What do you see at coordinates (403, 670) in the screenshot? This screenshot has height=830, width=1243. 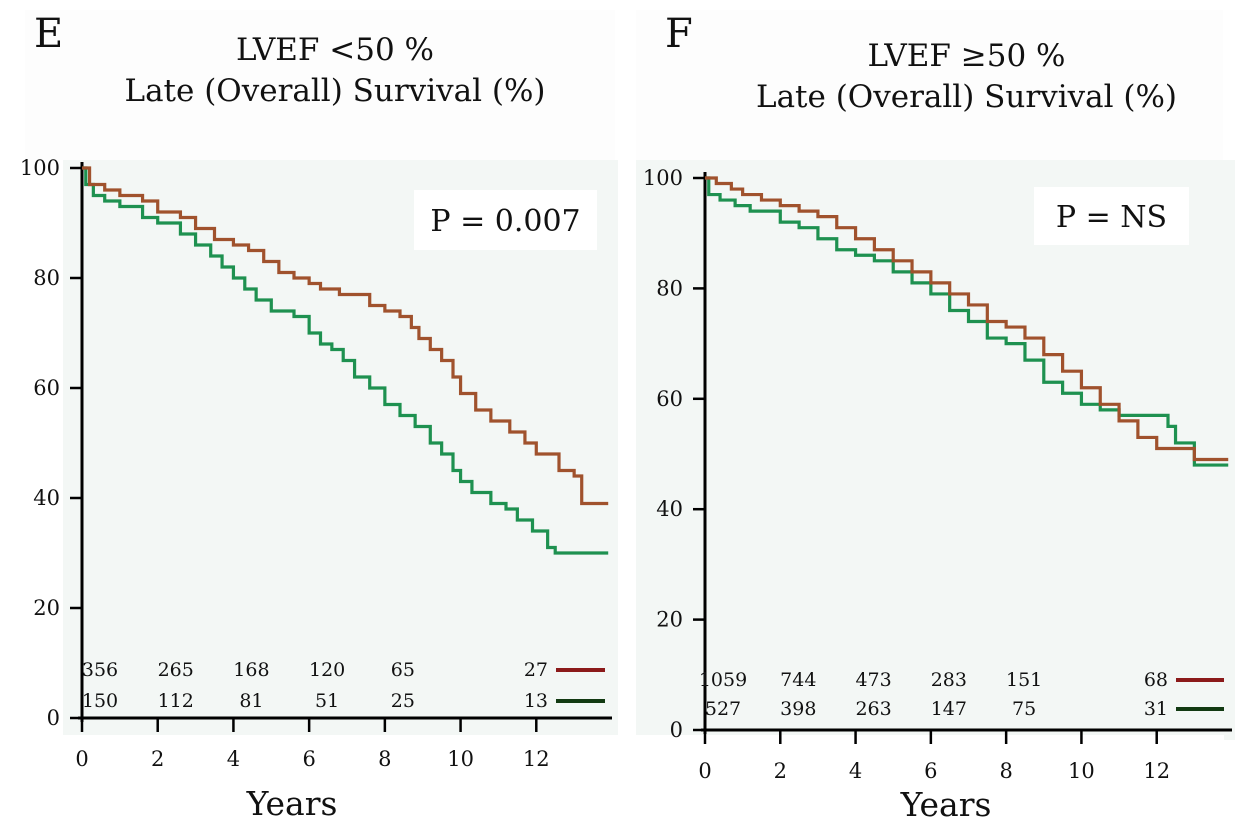 I see `panel-e-at-risk-value: 65` at bounding box center [403, 670].